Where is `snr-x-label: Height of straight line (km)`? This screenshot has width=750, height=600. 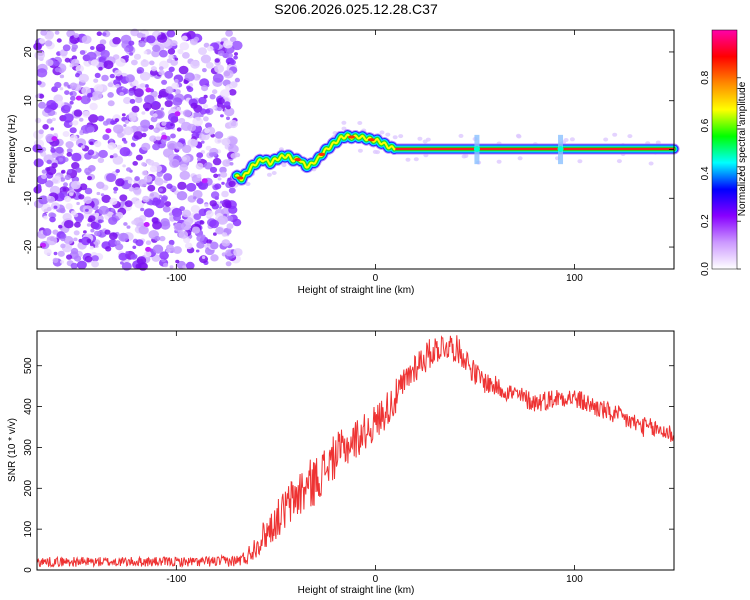 snr-x-label: Height of straight line (km) is located at coordinates (356, 590).